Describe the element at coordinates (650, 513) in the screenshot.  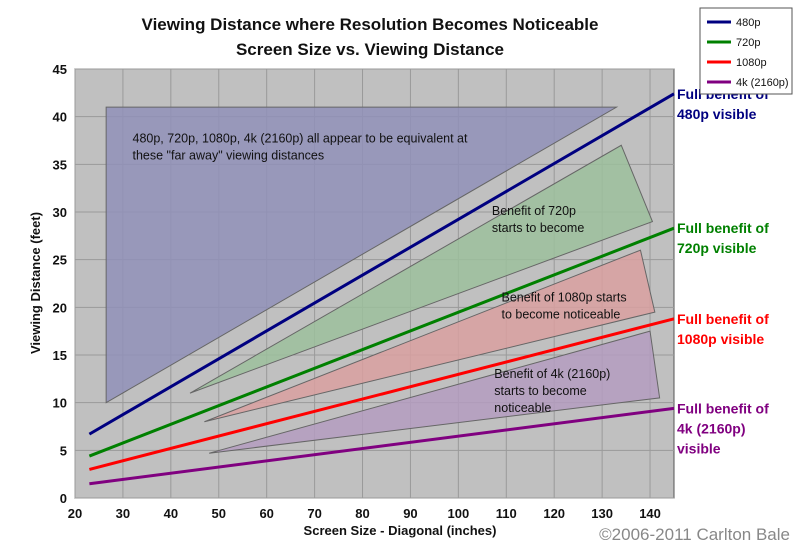
I see `x-tick-label: 140` at that location.